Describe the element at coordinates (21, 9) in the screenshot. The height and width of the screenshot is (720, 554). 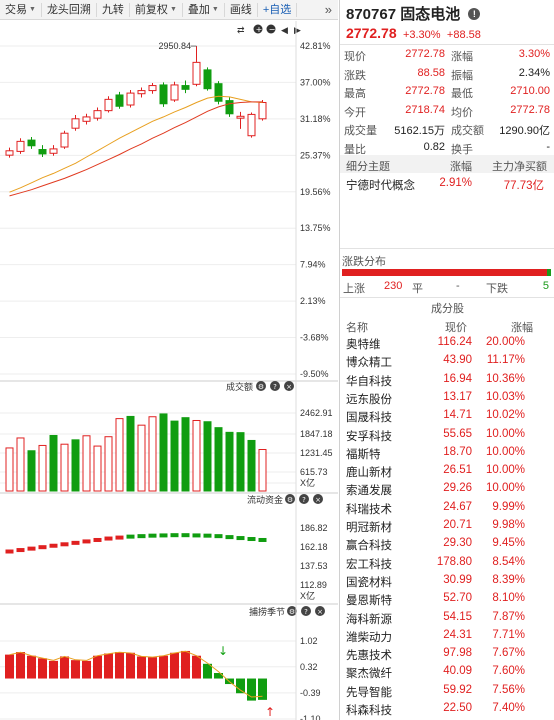
I see `toolbar-item-trade: 交易 ▼` at that location.